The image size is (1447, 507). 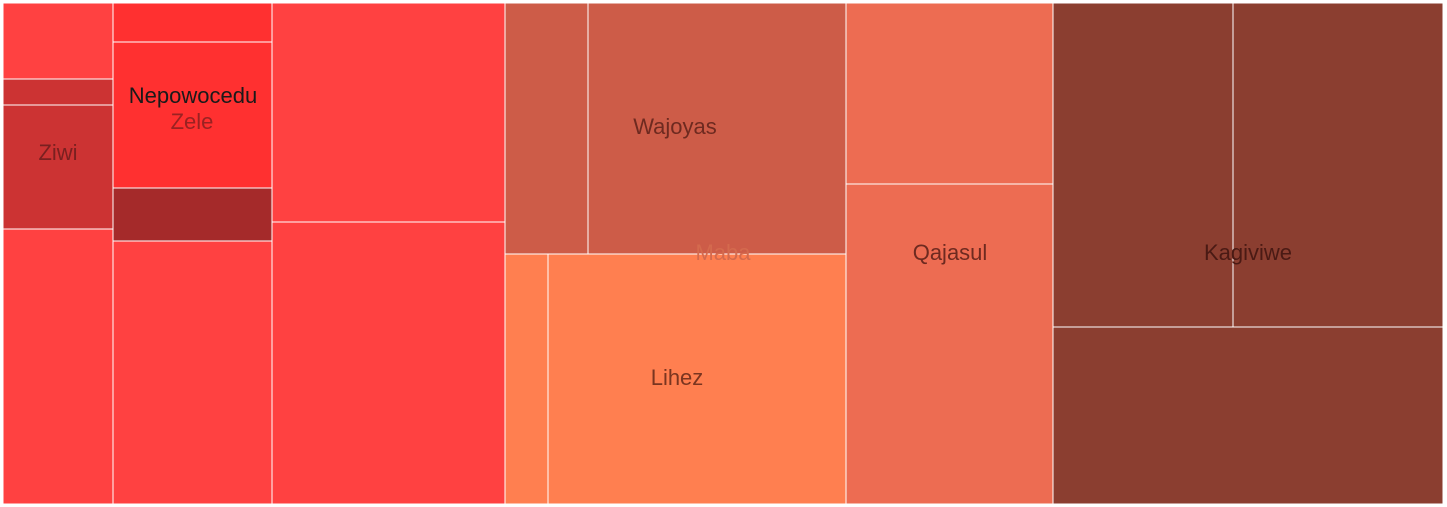 What do you see at coordinates (1248, 252) in the screenshot?
I see `group-label-kagiviwe: Kagiviwe` at bounding box center [1248, 252].